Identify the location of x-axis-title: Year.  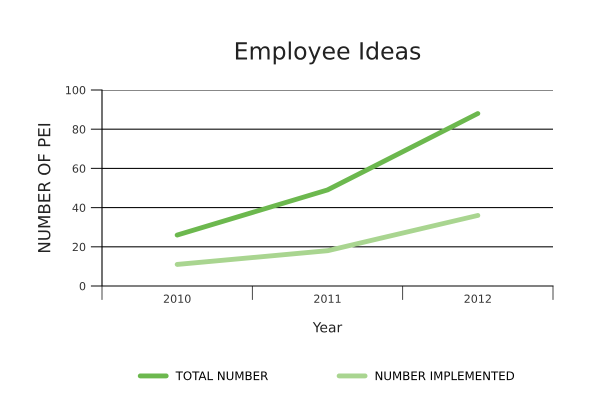
(327, 327).